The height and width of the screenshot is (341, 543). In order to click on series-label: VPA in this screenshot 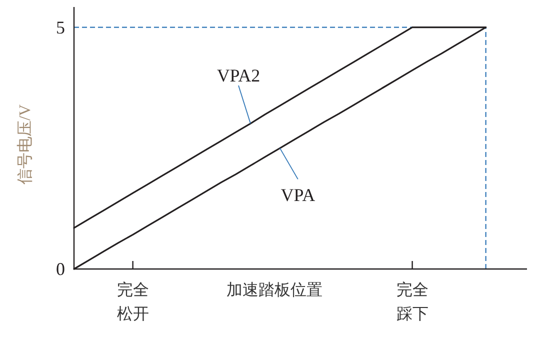, I will do `click(298, 195)`.